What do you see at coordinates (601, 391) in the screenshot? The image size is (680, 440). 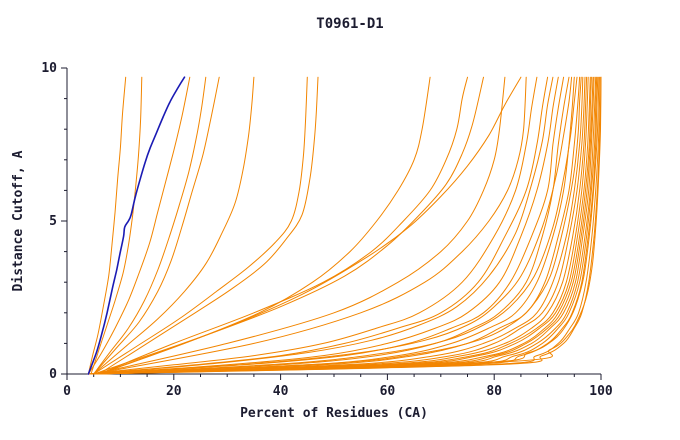 I see `x-tick-label: 100` at bounding box center [601, 391].